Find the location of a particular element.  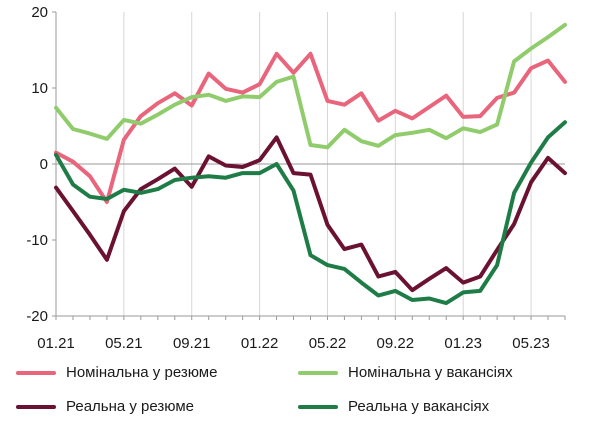

y-tick-0: 0 is located at coordinates (44, 164).